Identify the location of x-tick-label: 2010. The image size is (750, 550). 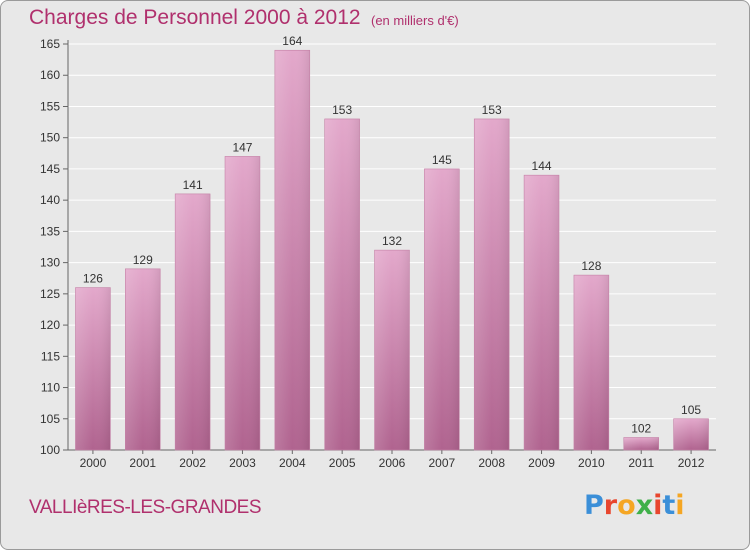
(591, 463).